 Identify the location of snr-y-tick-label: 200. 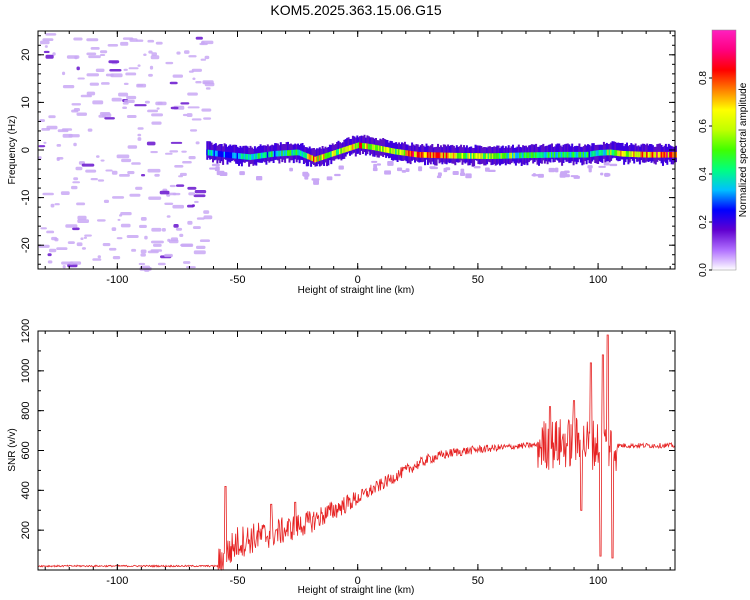
(26, 530).